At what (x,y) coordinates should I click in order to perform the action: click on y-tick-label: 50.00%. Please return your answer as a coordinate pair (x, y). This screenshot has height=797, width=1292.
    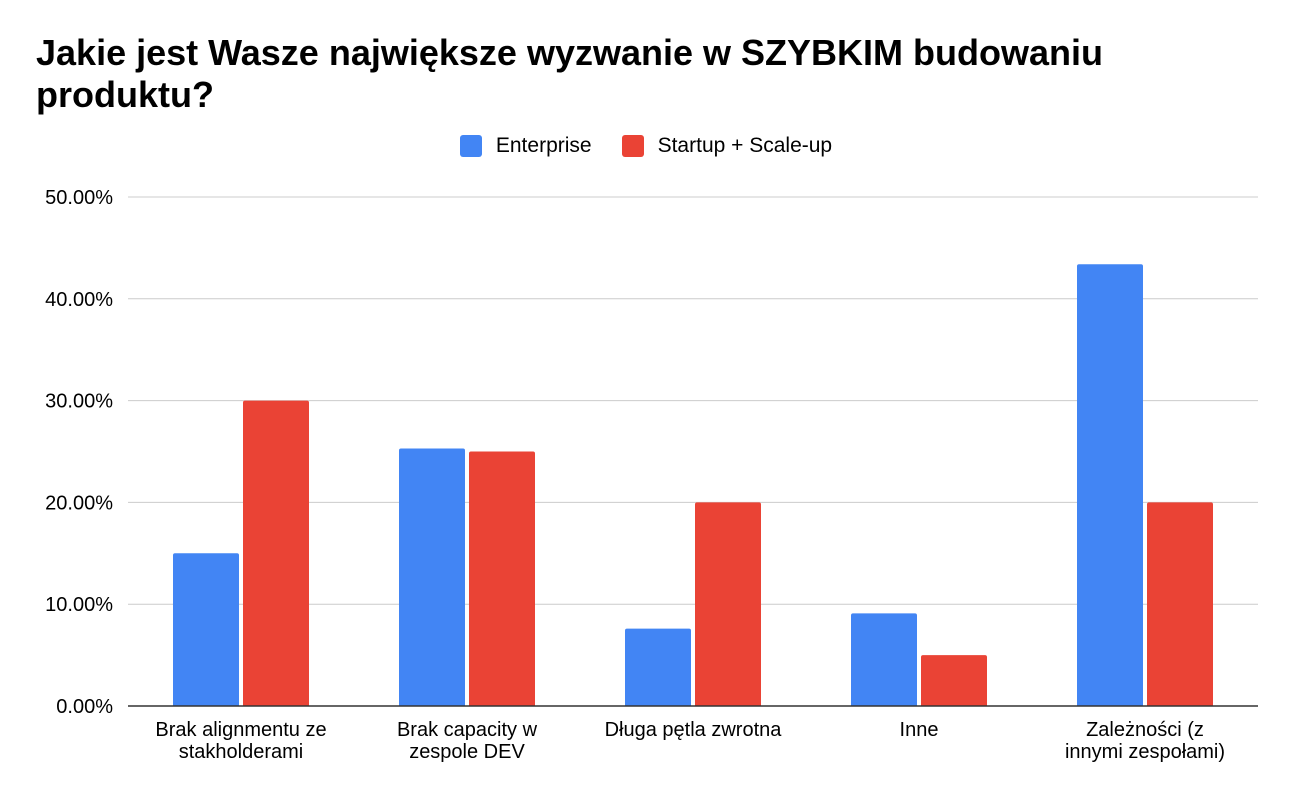
    Looking at the image, I should click on (79, 198).